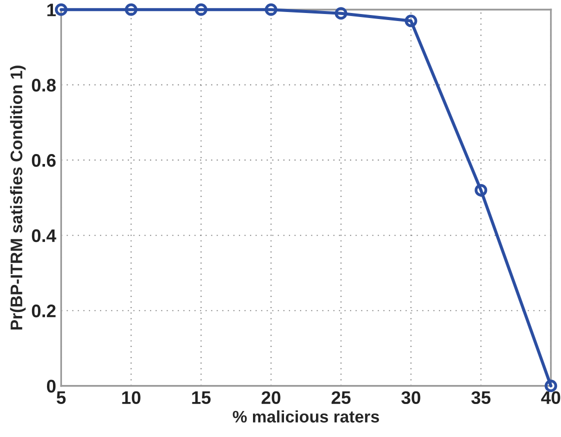 The height and width of the screenshot is (437, 561). What do you see at coordinates (201, 397) in the screenshot?
I see `x-tick-label: 15` at bounding box center [201, 397].